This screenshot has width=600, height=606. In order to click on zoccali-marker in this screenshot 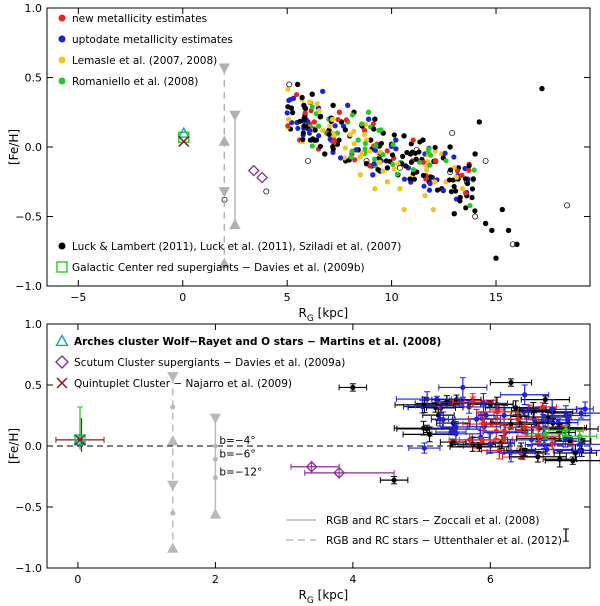, I will do `click(215, 513)`.